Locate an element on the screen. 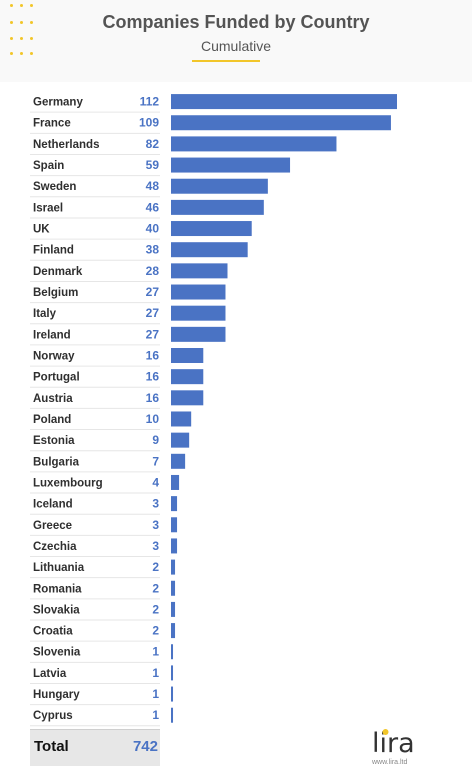  bar-belgium is located at coordinates (198, 292).